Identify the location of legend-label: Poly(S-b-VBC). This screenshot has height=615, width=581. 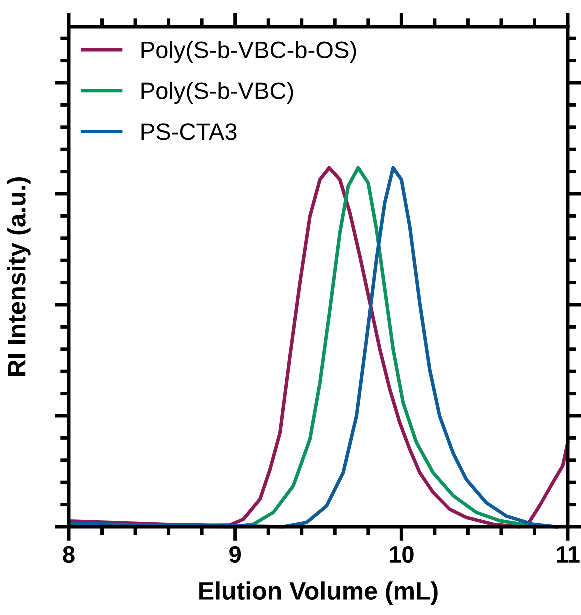
(218, 93).